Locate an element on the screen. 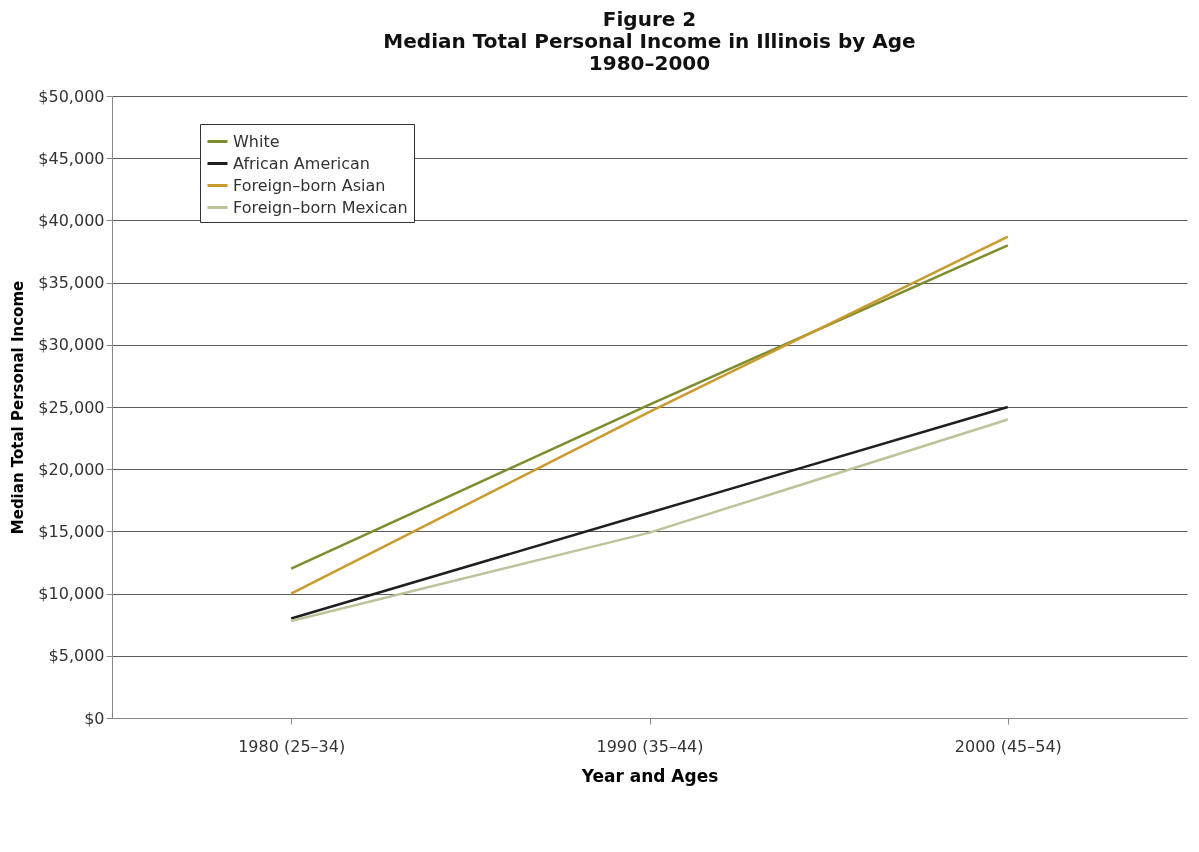  y-tick-label: $40,000 is located at coordinates (71, 220).